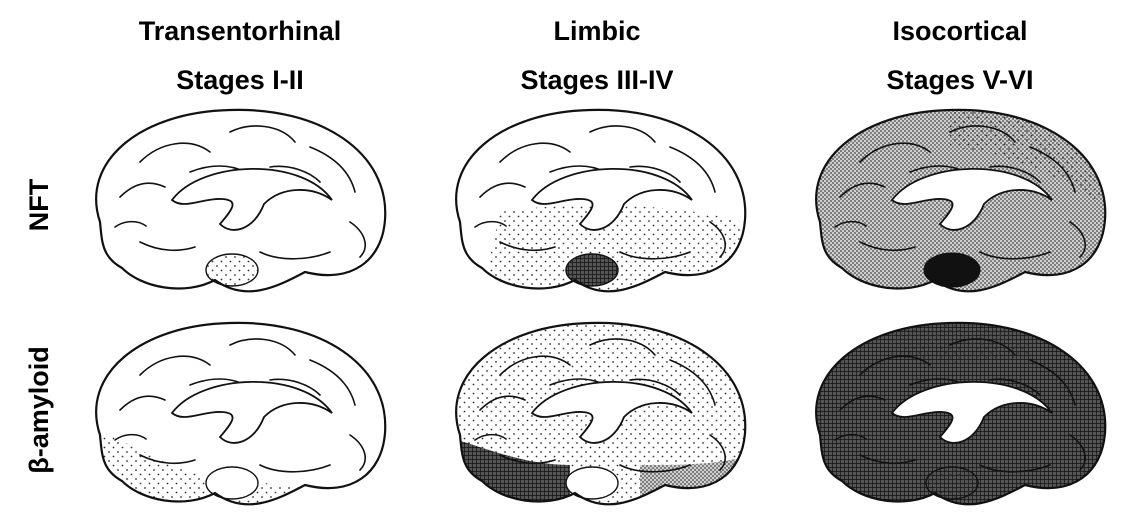 Image resolution: width=1126 pixels, height=524 pixels. Describe the element at coordinates (596, 80) in the screenshot. I see `column-stages: Stages III-IV` at that location.